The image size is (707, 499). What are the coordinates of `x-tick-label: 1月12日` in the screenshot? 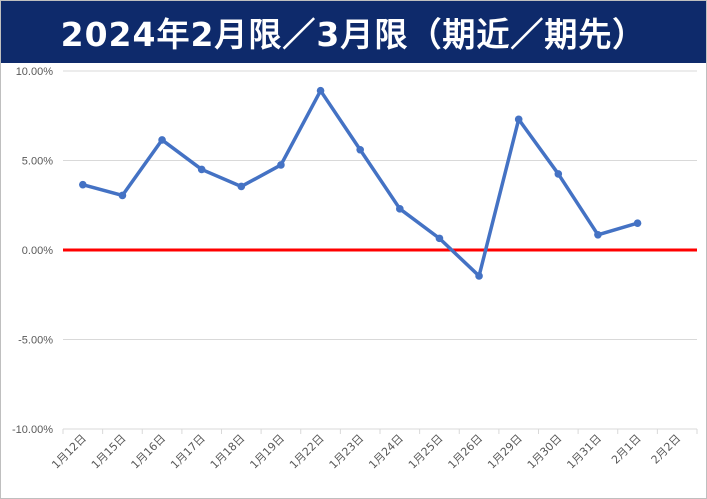 It's located at (69, 452).